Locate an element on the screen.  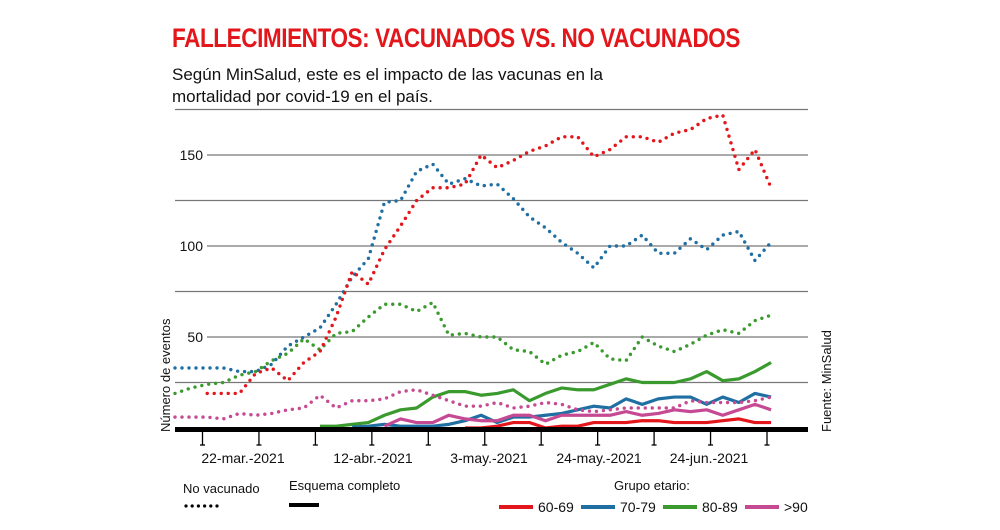
x-axis-baseline is located at coordinates (491, 429).